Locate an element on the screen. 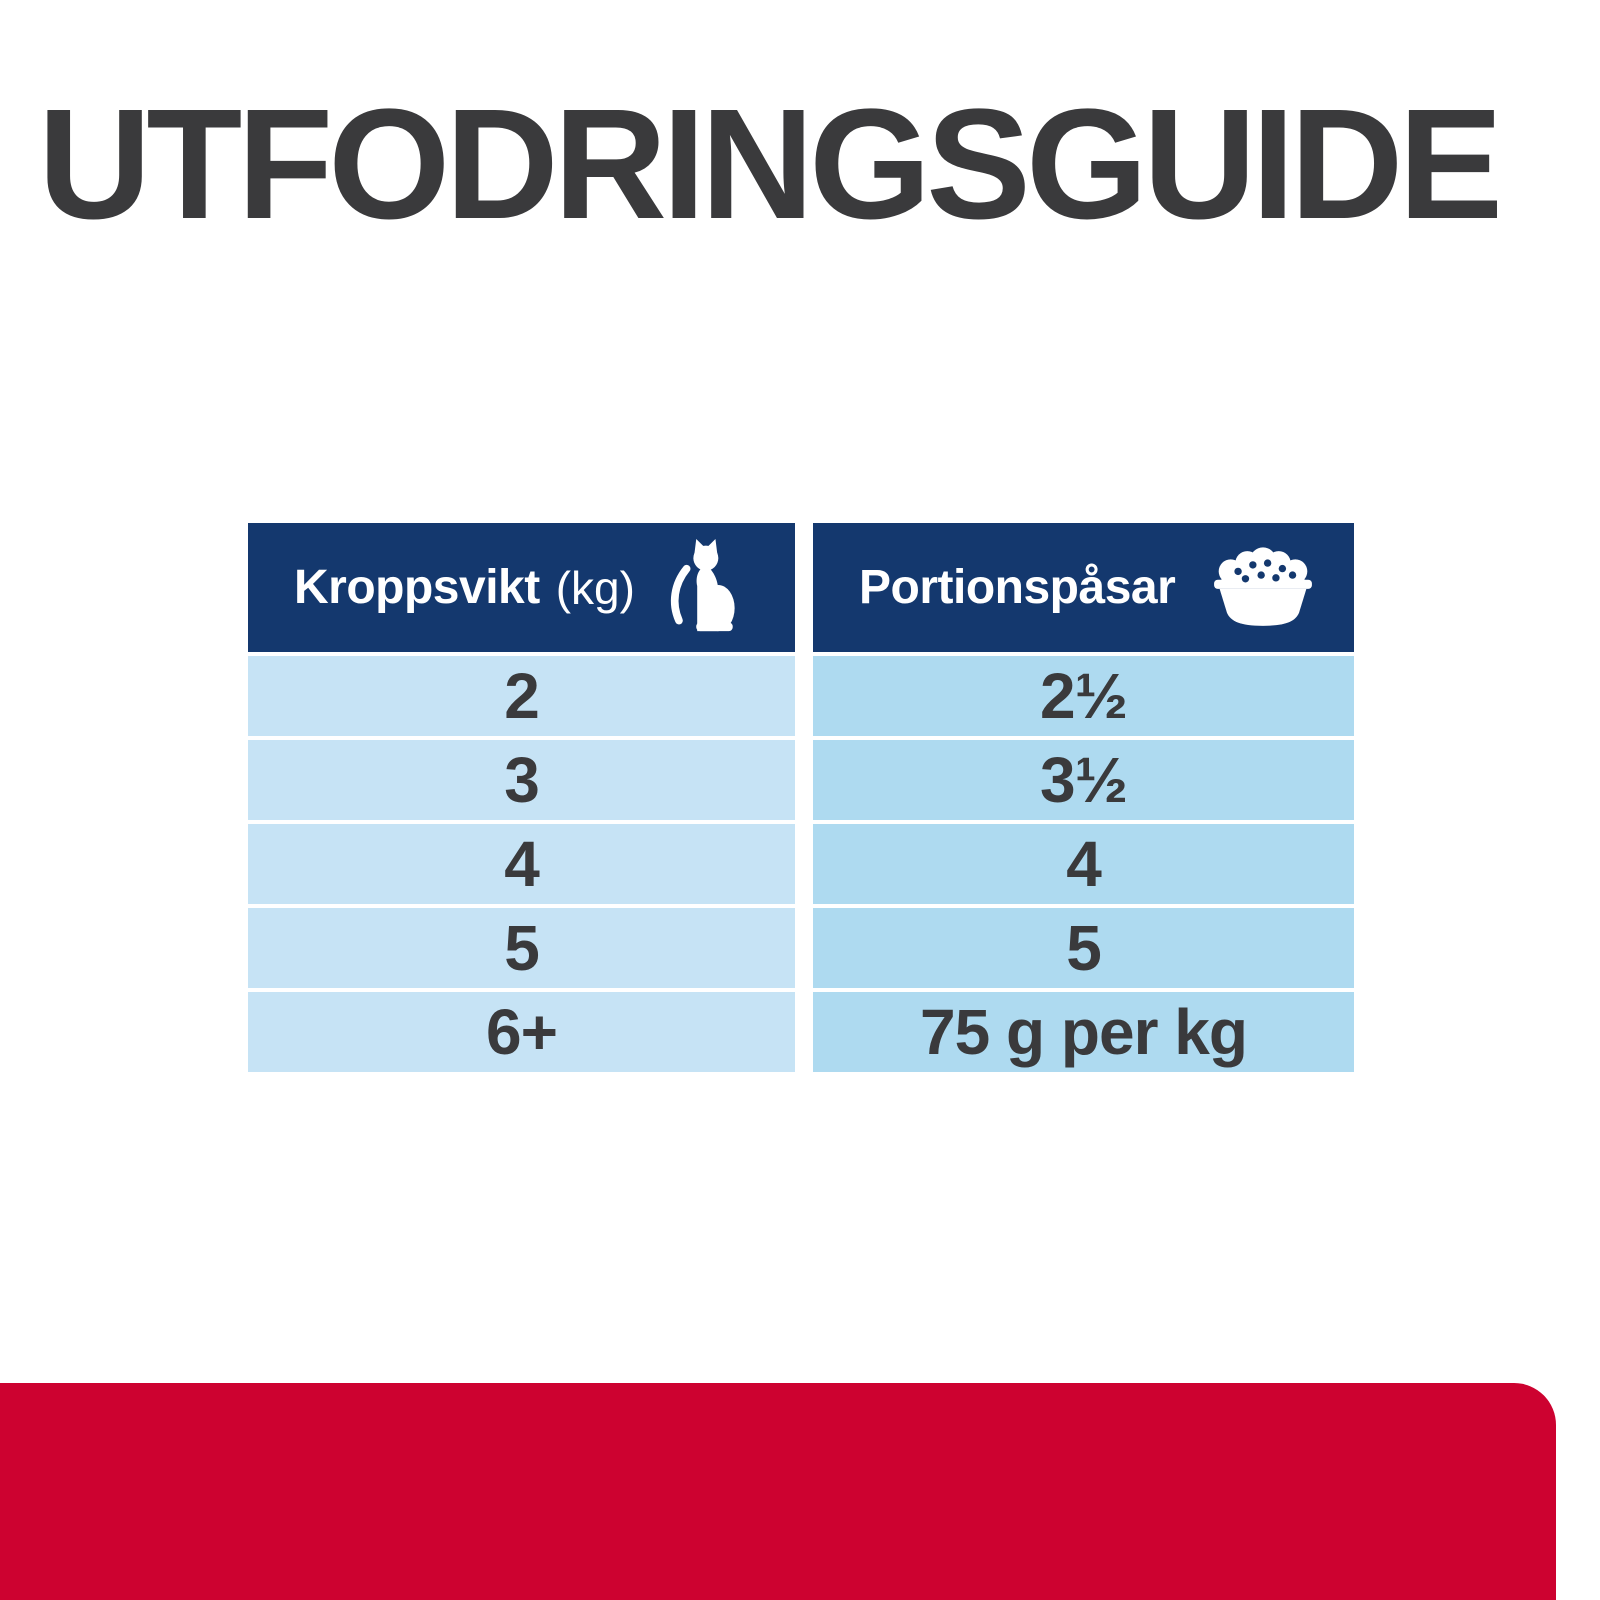 The height and width of the screenshot is (1600, 1600). bodyweight-unit: (kg) is located at coordinates (595, 587).